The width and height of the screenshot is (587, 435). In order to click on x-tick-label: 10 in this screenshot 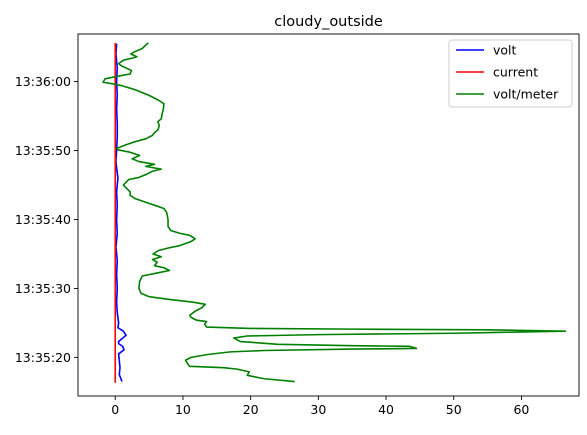, I will do `click(183, 409)`.